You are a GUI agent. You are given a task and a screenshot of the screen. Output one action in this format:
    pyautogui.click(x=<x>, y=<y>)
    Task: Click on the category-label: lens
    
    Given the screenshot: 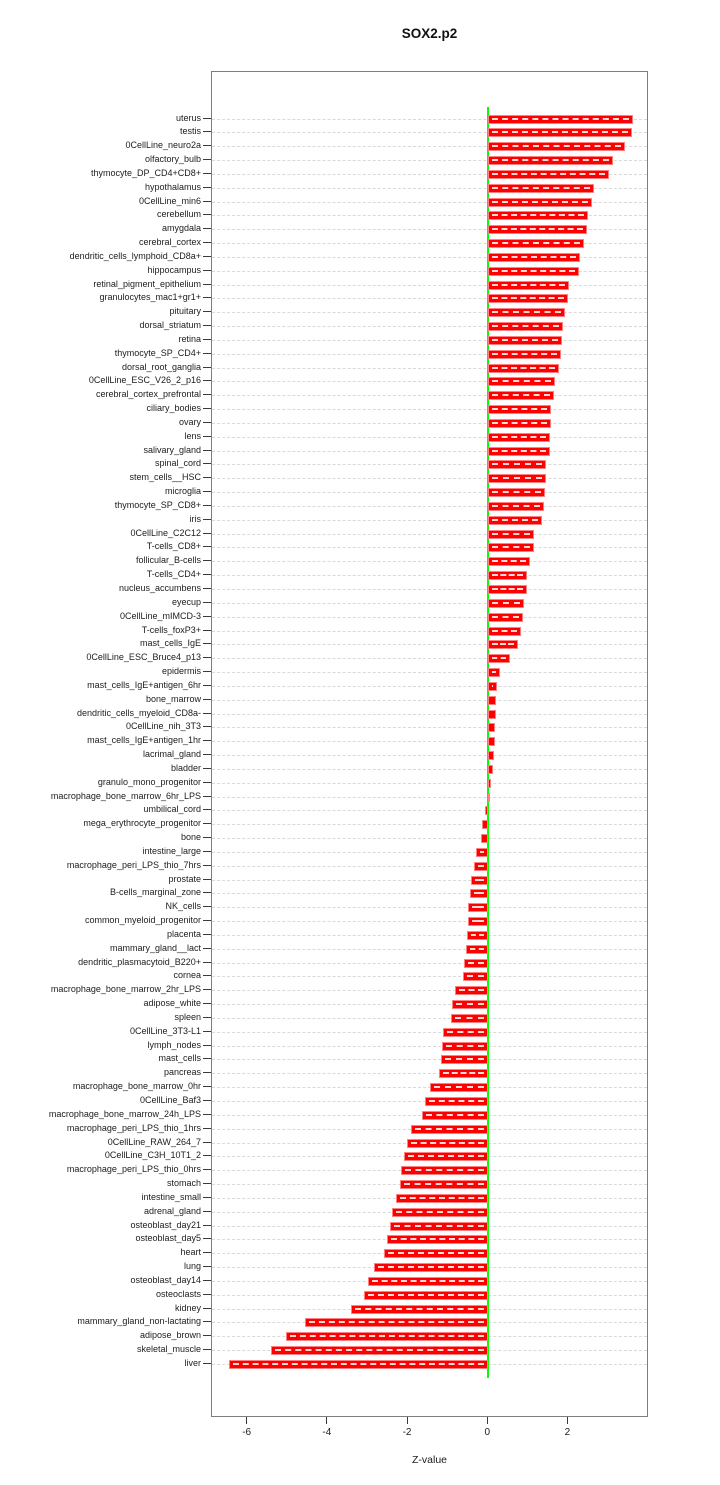 What is the action you would take?
    pyautogui.click(x=192, y=435)
    